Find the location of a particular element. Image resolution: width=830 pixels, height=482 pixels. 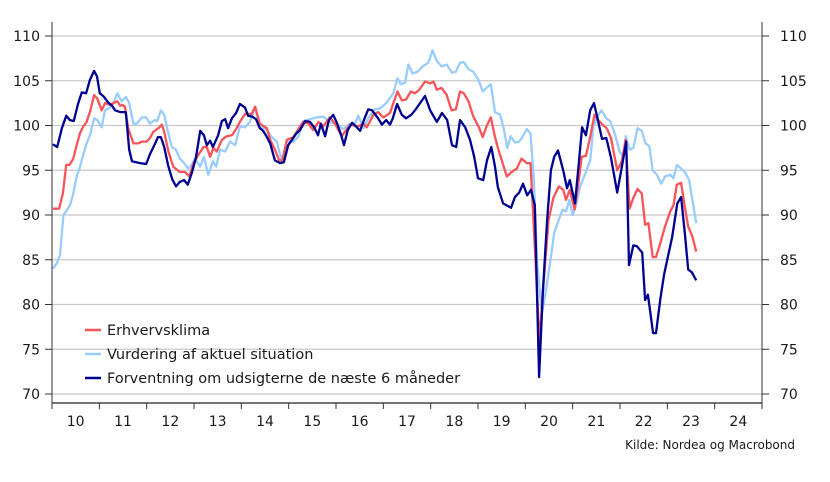

x-tick-label: 21 is located at coordinates (596, 422).